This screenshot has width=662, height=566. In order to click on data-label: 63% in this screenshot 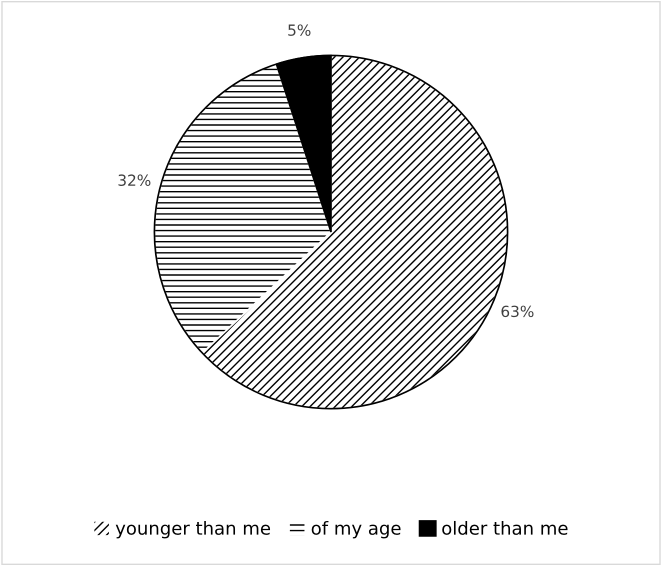, I will do `click(517, 312)`.